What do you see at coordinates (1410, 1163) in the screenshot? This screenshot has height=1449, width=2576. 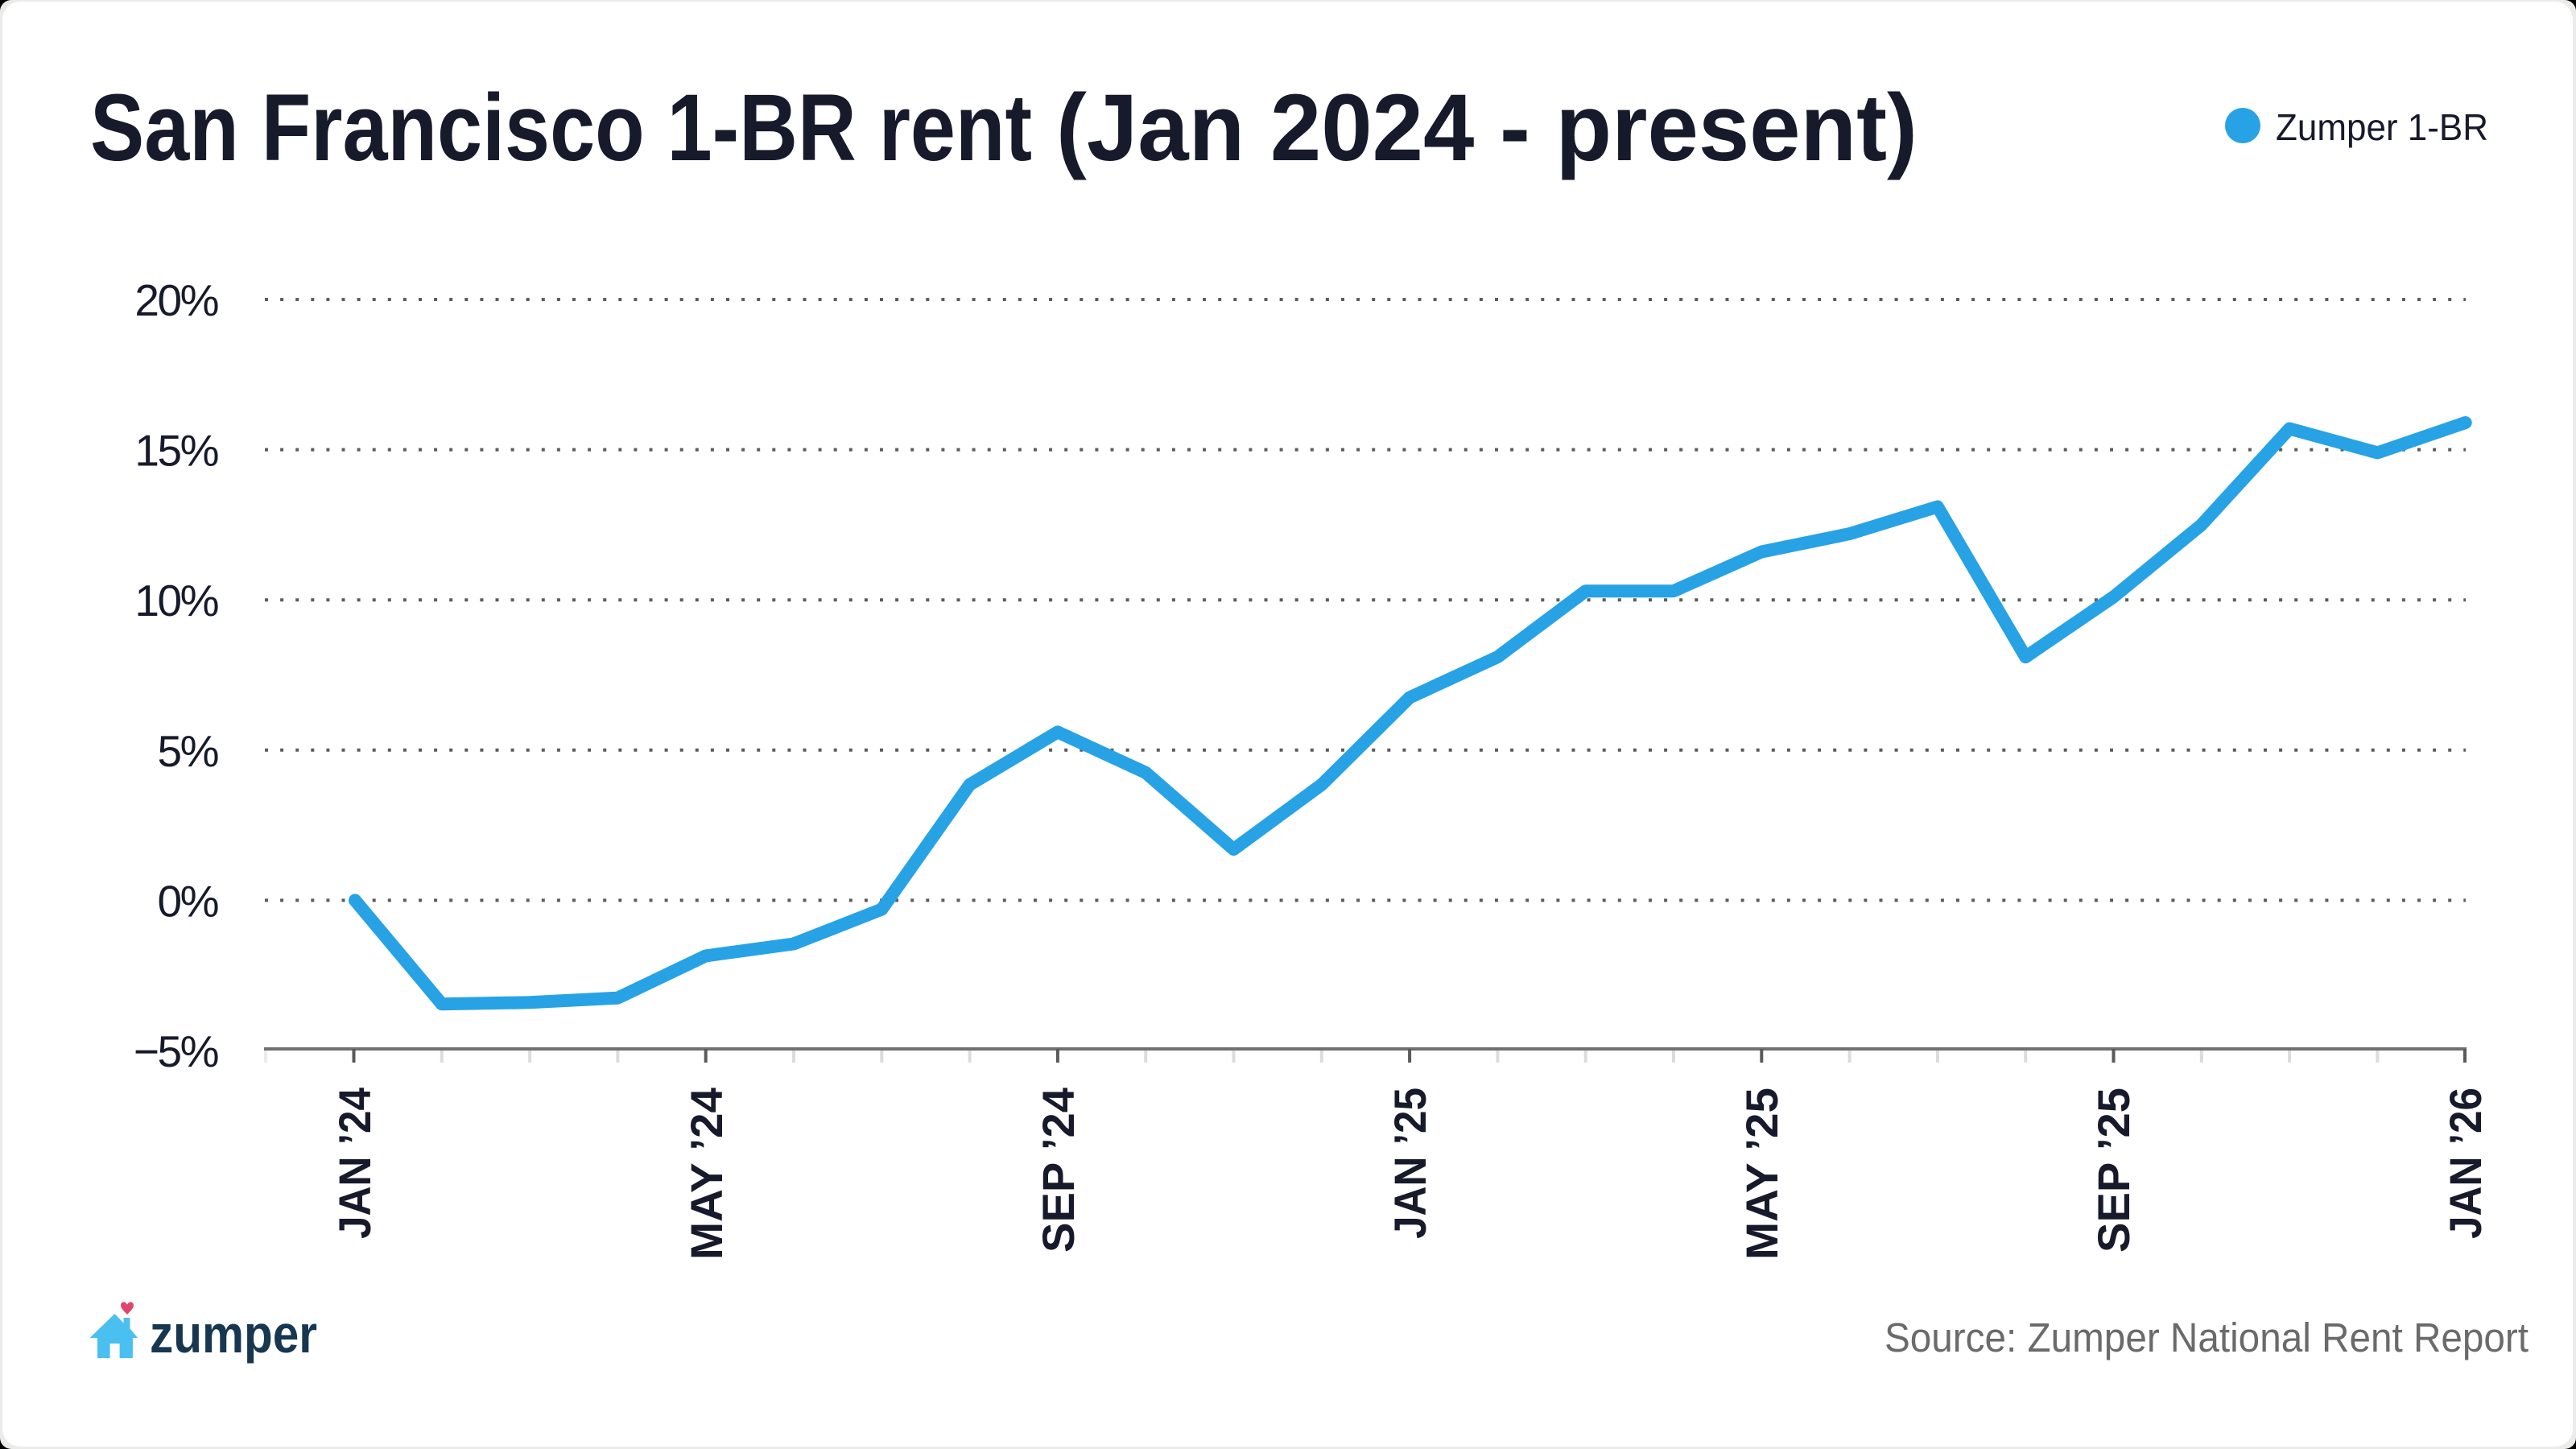 I see `svg-text: JAN ’25` at bounding box center [1410, 1163].